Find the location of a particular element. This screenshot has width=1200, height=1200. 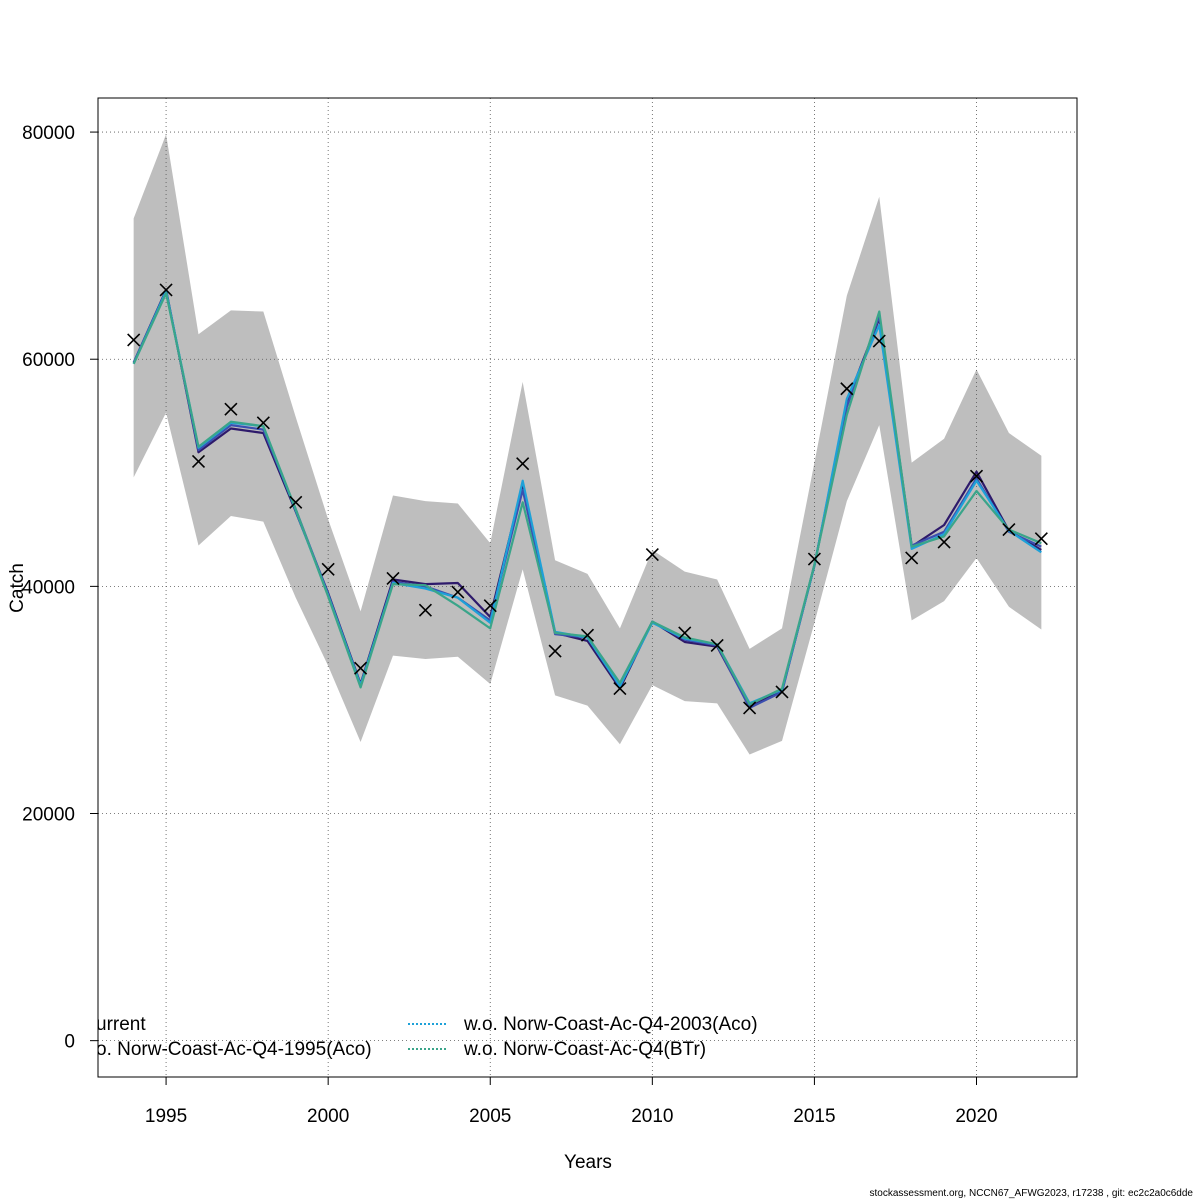

observed-point-2017 is located at coordinates (879, 341).